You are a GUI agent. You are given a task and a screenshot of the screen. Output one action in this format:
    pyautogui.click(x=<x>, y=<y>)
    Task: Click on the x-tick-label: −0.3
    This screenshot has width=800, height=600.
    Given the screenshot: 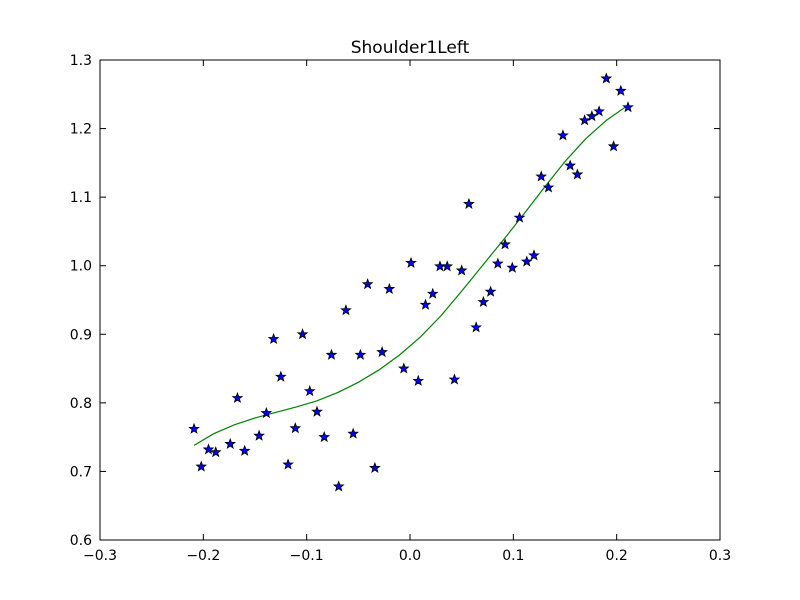 What is the action you would take?
    pyautogui.click(x=100, y=556)
    